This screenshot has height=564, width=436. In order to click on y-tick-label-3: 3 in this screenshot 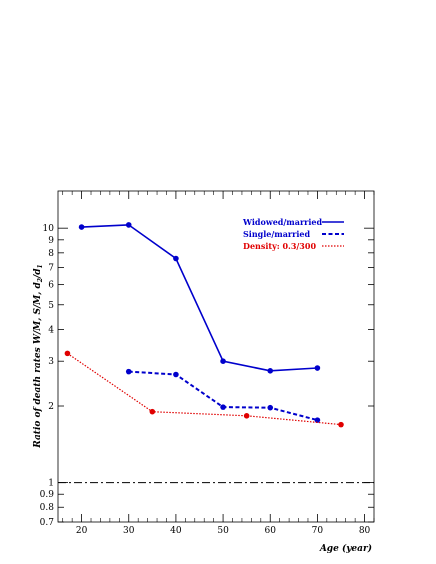, I will do `click(51, 362)`.